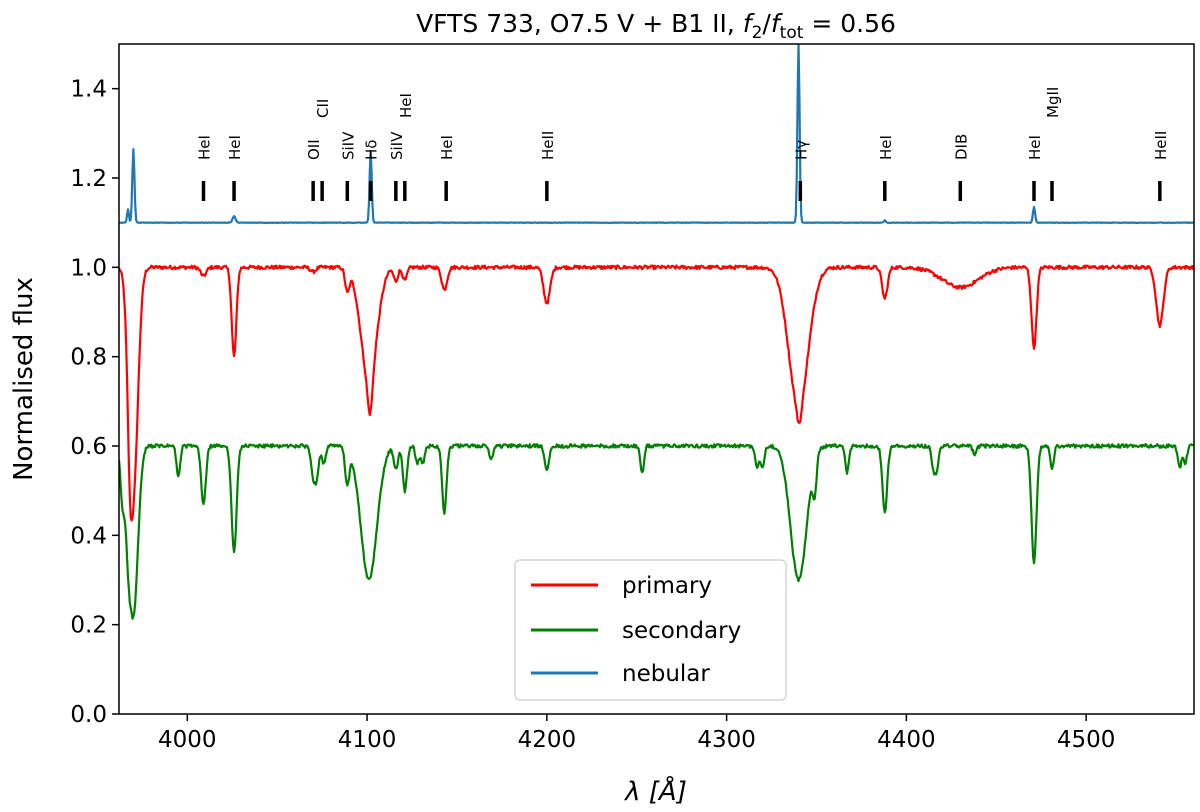 This screenshot has height=812, width=1200. Describe the element at coordinates (88, 179) in the screenshot. I see `y-tick-label: 1.2` at that location.